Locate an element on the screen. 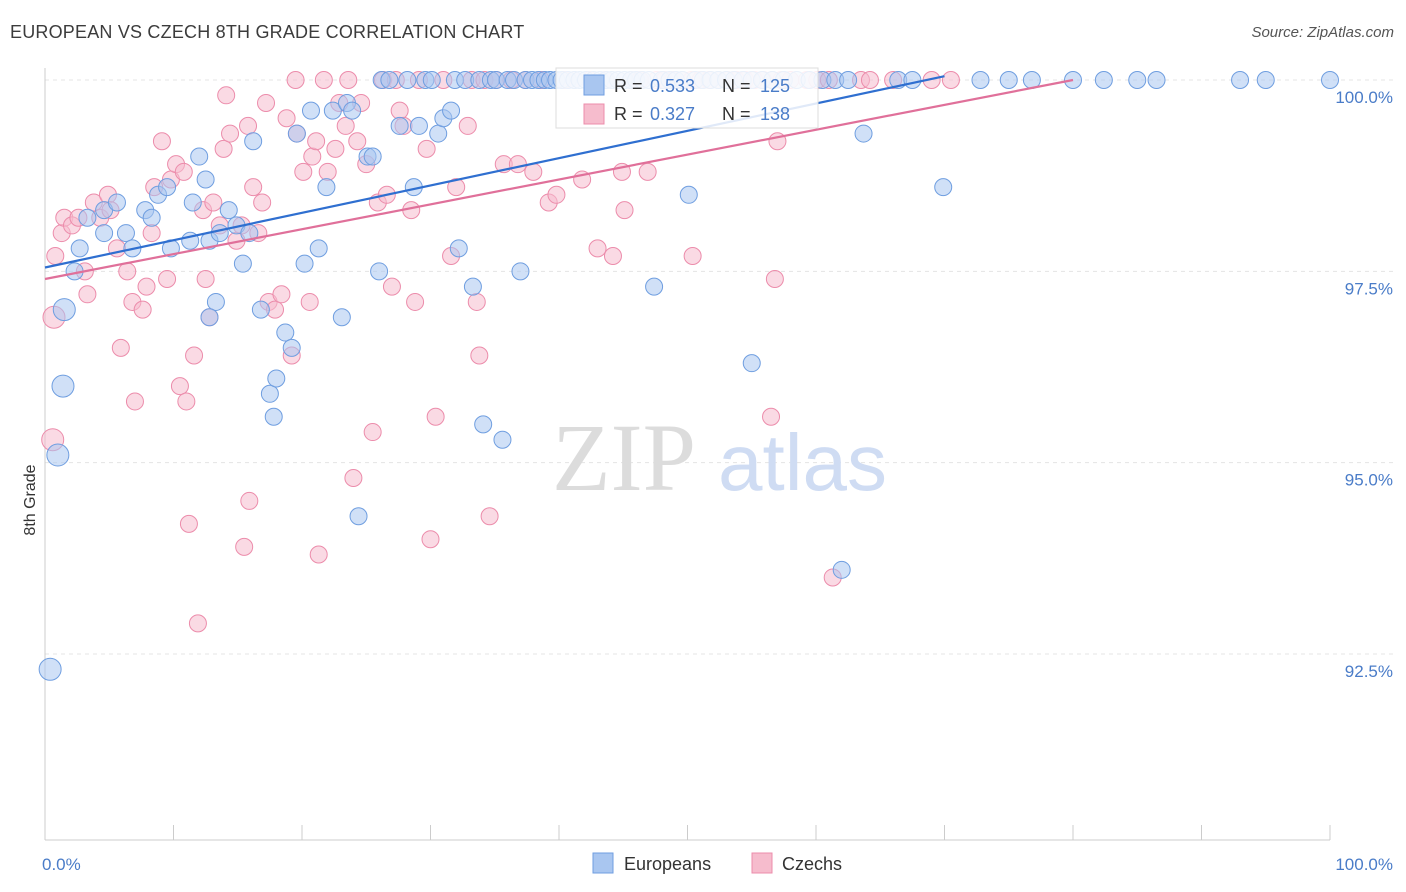  y-tick-label-1: 97.5% is located at coordinates (1369, 288).